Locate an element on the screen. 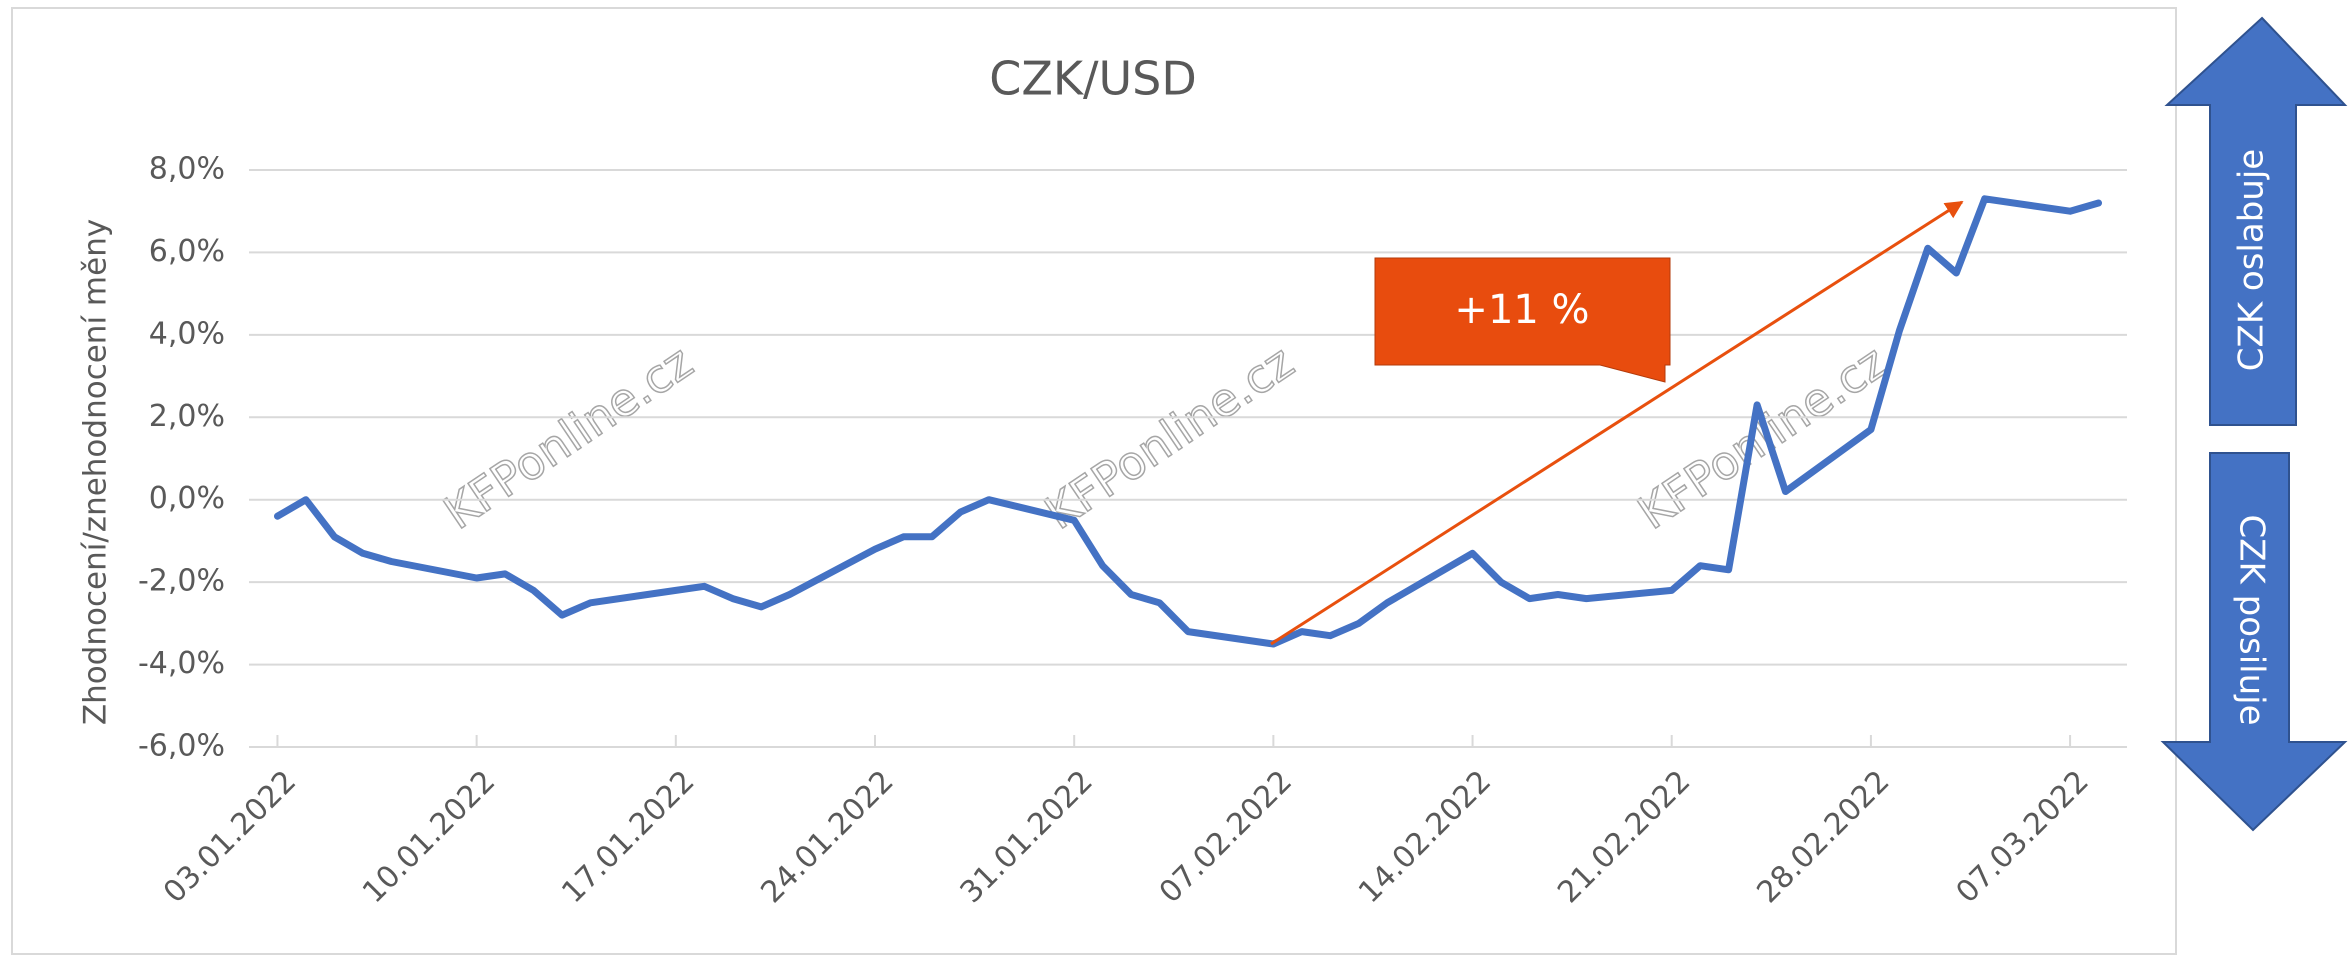 This screenshot has width=2348, height=958. callout-box is located at coordinates (1522, 320).